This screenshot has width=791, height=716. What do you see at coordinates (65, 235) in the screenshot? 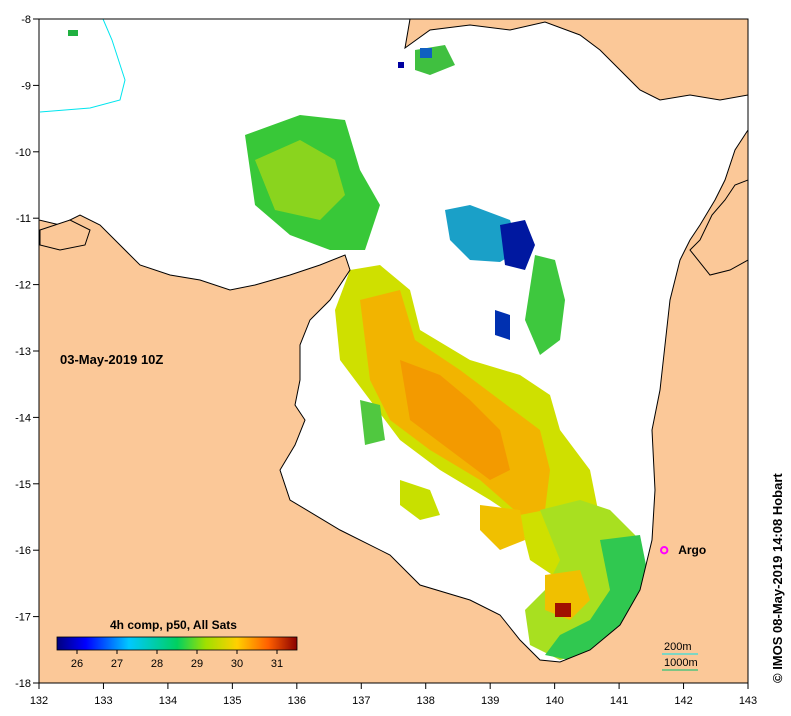
I see `island-land` at bounding box center [65, 235].